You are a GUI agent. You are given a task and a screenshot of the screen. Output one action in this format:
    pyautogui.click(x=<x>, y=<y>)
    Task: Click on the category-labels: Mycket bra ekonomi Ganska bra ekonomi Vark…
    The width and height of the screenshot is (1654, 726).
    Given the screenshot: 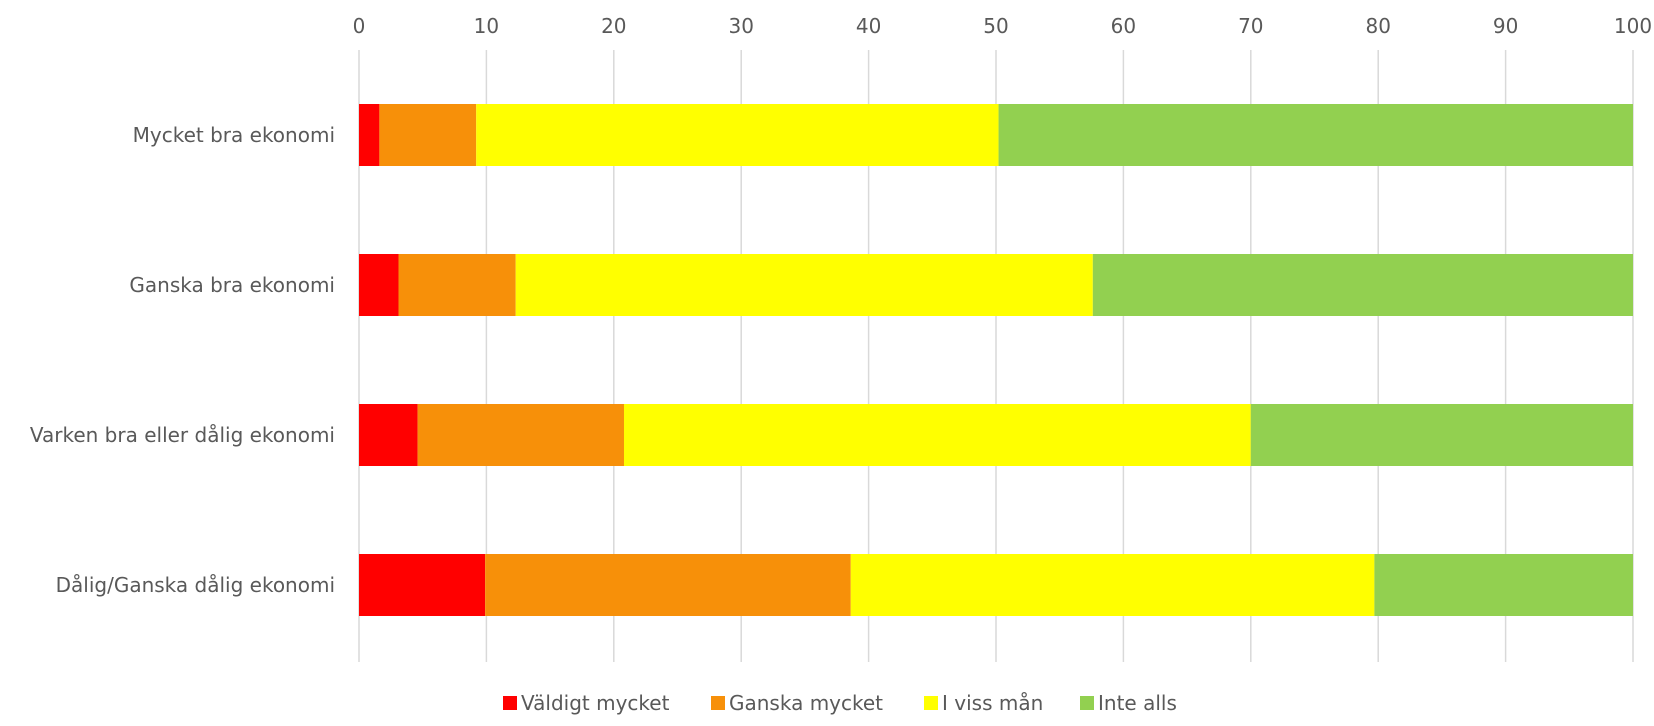 What is the action you would take?
    pyautogui.click(x=182, y=360)
    